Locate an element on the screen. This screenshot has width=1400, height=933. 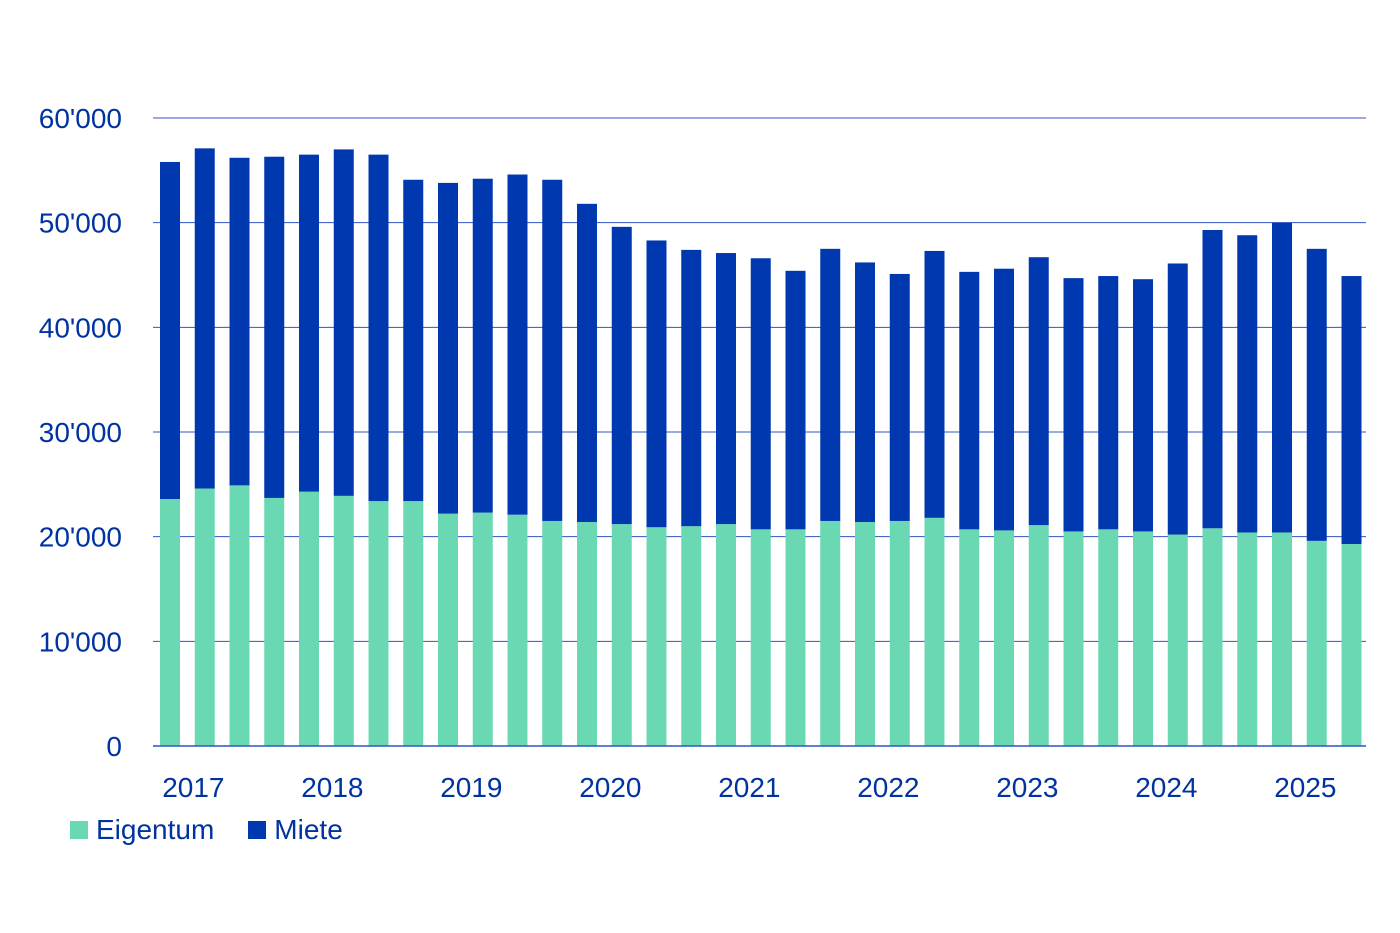
legend-item-miete: Miete is located at coordinates (295, 830).